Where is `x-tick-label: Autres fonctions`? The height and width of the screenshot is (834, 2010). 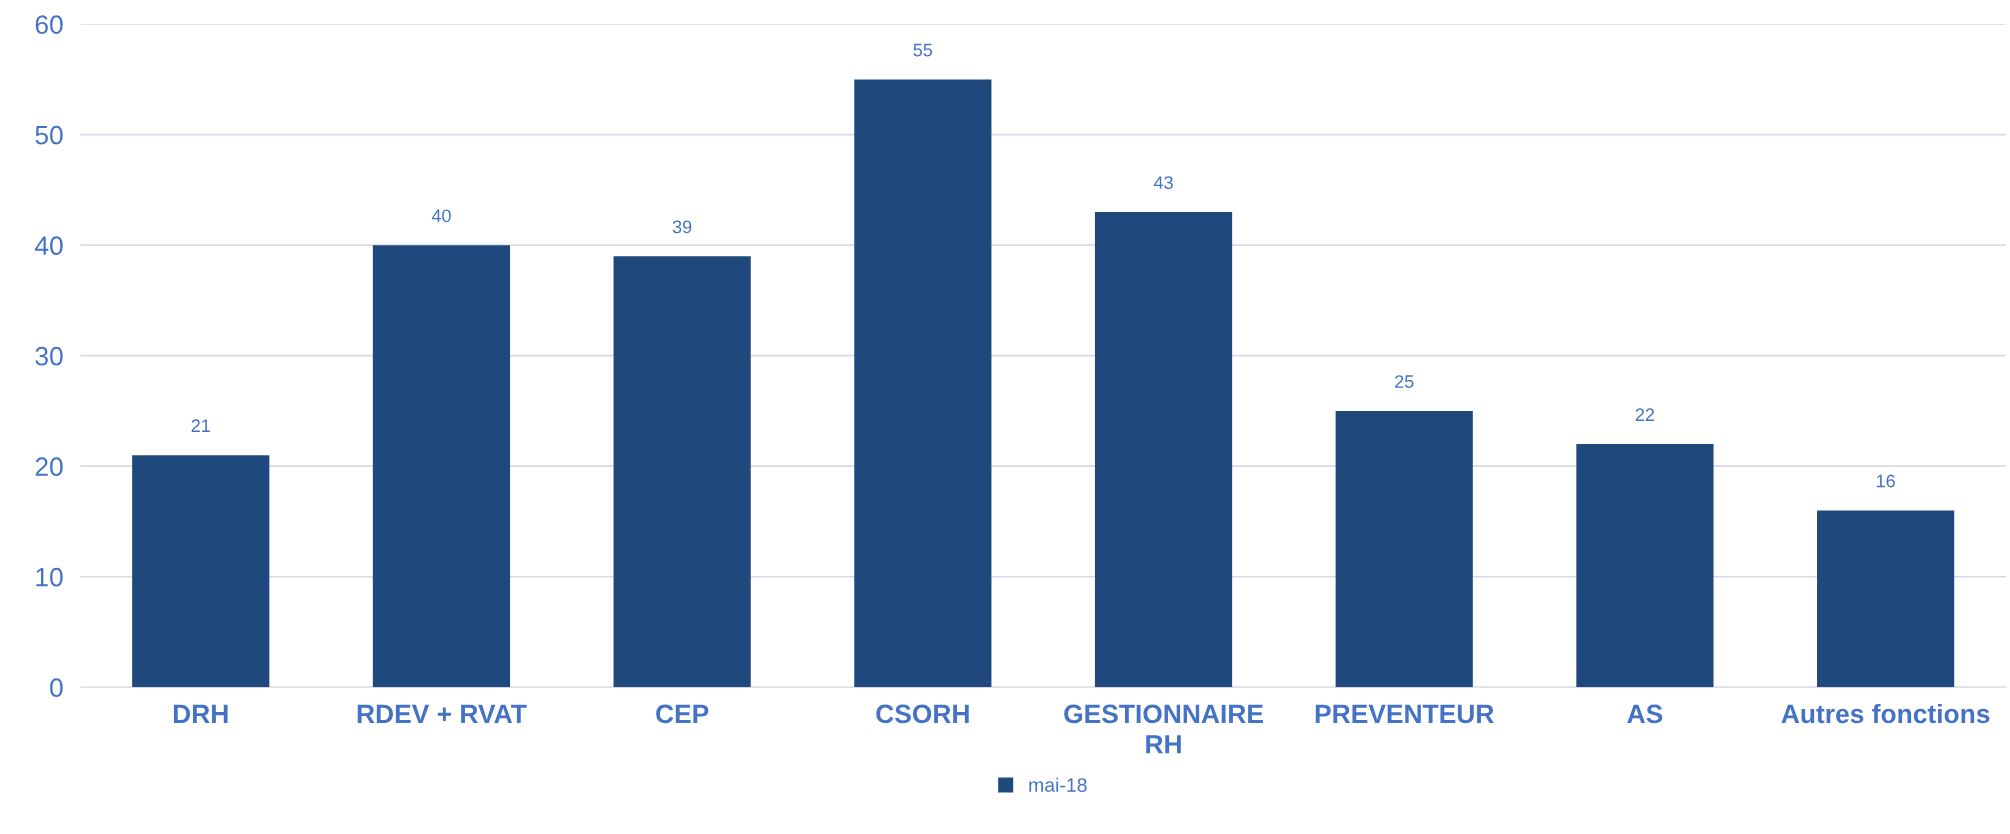
x-tick-label: Autres fonctions is located at coordinates (1885, 713).